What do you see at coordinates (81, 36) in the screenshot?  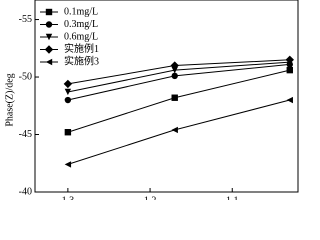 I see `legend-label: 0.6mg/L` at bounding box center [81, 36].